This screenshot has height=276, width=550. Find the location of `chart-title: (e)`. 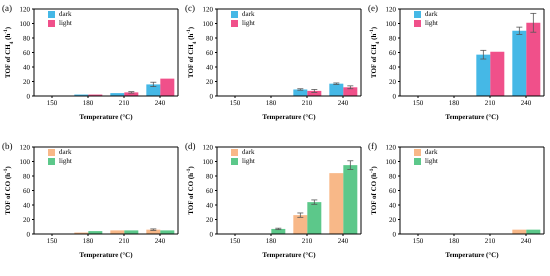

chart-title: (e) is located at coordinates (373, 8).